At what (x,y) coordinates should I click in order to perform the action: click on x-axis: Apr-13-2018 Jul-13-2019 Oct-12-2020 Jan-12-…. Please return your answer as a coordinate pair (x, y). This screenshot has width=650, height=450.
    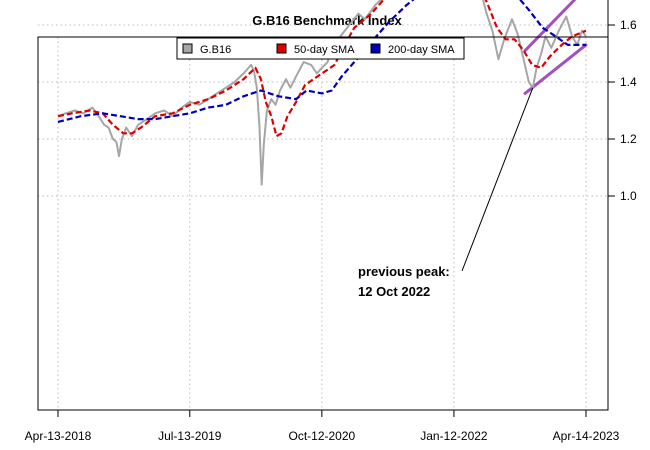
    Looking at the image, I should click on (322, 426).